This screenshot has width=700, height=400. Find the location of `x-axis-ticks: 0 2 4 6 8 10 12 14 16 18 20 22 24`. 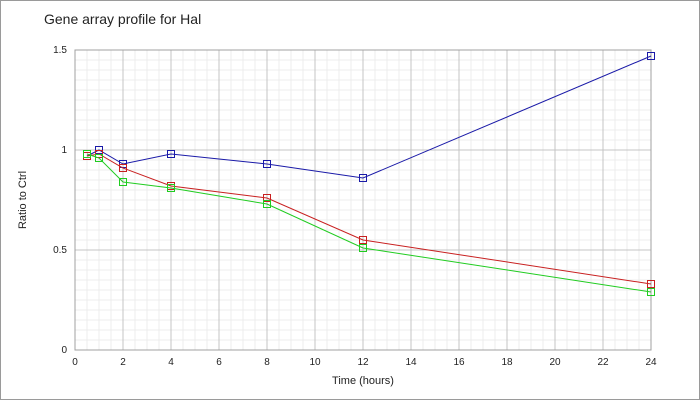

x-axis-ticks: 0 2 4 6 8 10 12 14 16 18 20 22 24 is located at coordinates (364, 362).